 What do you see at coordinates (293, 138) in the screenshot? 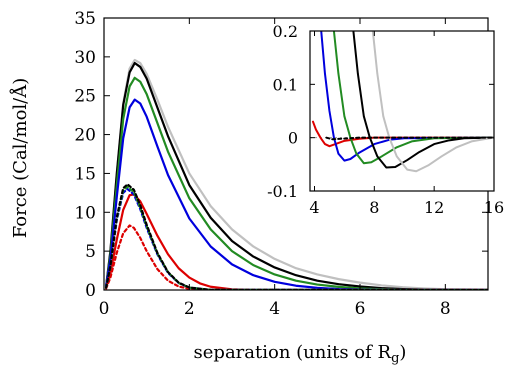
I see `inset-y-tick-label: 0` at bounding box center [293, 138].